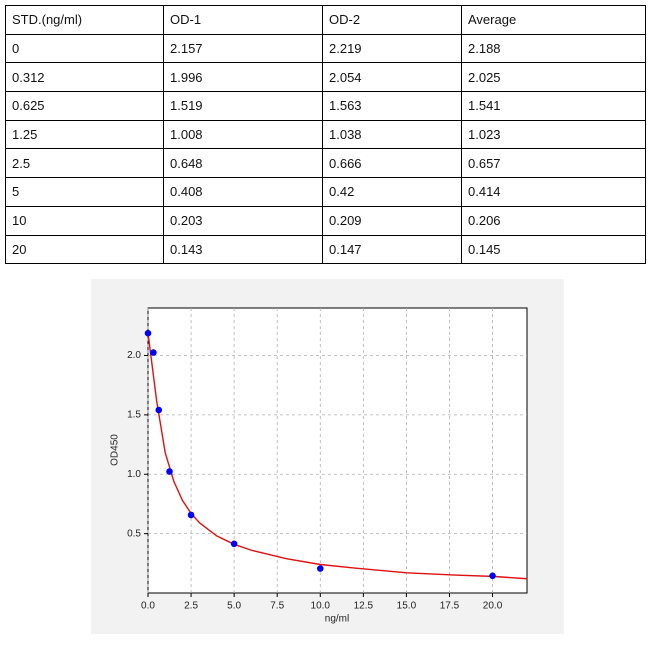  I want to click on table-cell: 0.203, so click(243, 220).